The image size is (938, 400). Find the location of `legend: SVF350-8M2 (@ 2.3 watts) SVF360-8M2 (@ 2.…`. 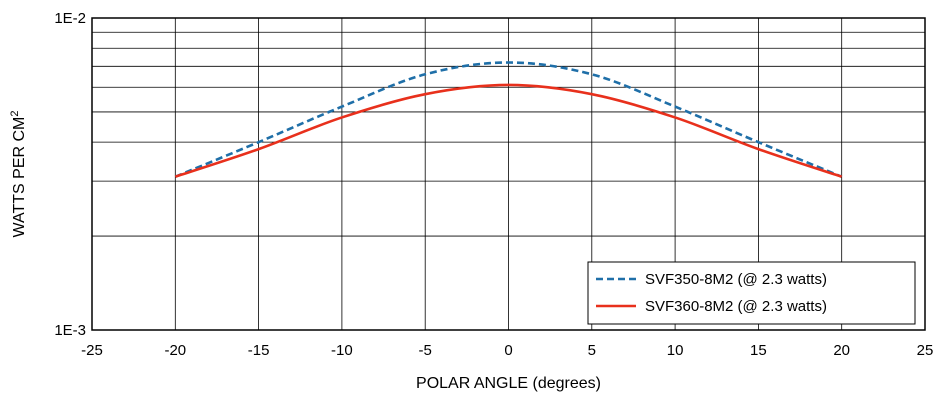

legend: SVF350-8M2 (@ 2.3 watts) SVF360-8M2 (@ 2.… is located at coordinates (751, 293).